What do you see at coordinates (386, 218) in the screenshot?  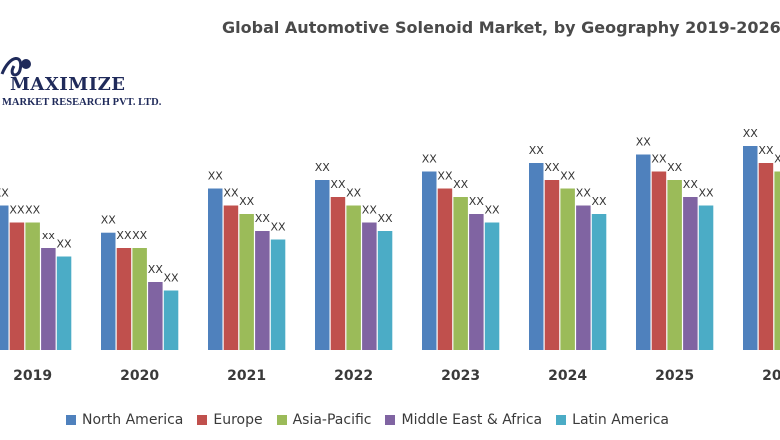 I see `data-label-latin-america-2022: XX` at bounding box center [386, 218].